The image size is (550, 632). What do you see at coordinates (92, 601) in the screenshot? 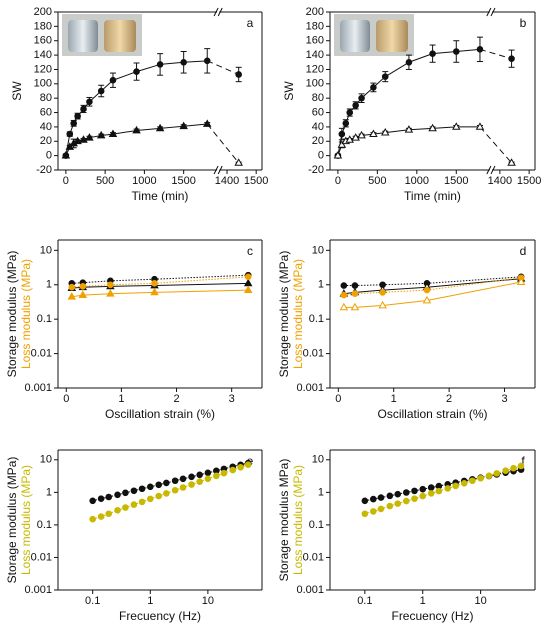
I see `x-tick-label: 0.1` at bounding box center [92, 601].